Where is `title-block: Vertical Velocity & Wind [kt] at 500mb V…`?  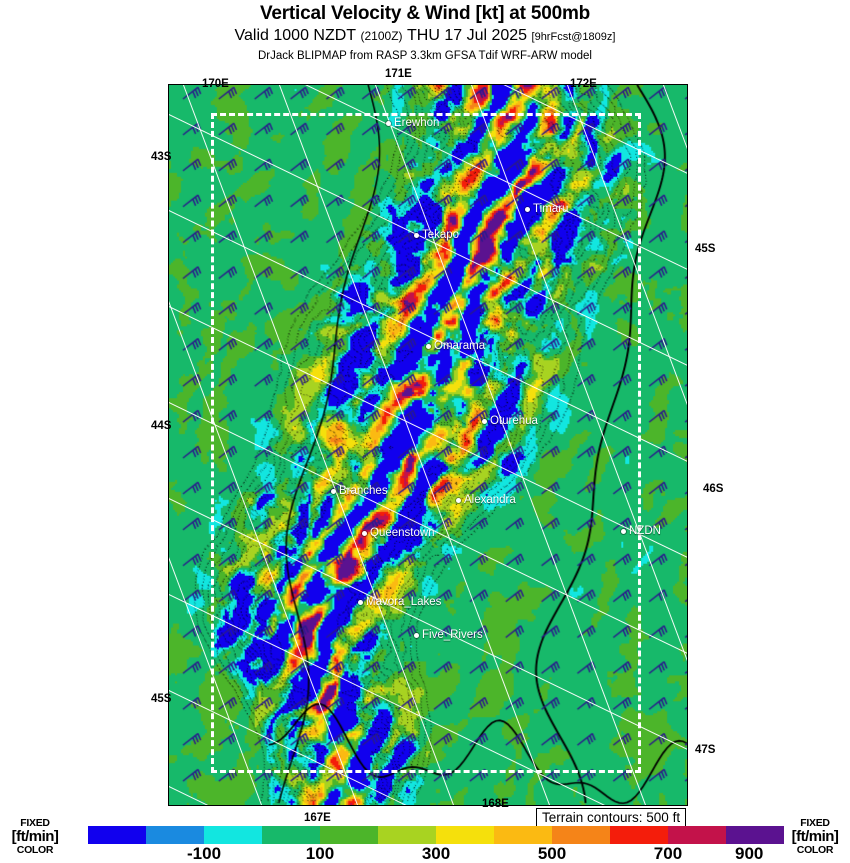 title-block: Vertical Velocity & Wind [kt] at 500mb V… is located at coordinates (425, 31).